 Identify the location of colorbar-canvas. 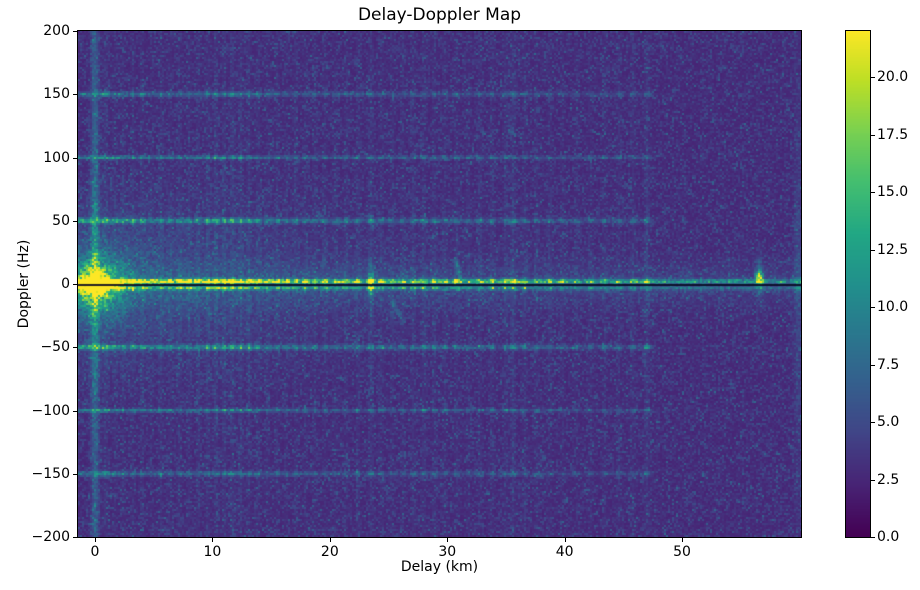
(858, 284).